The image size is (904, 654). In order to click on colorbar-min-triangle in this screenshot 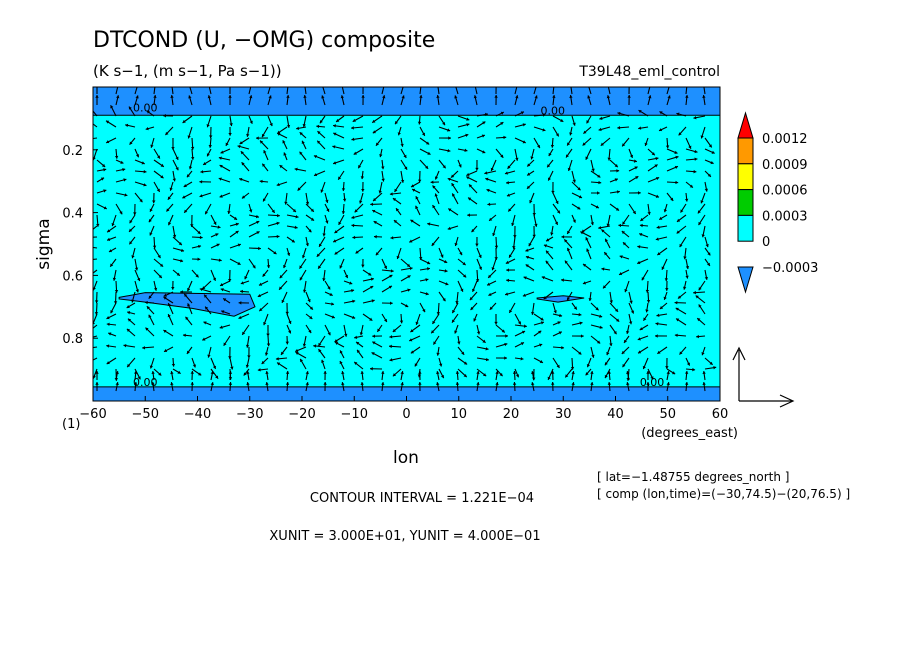, I will do `click(745, 280)`.